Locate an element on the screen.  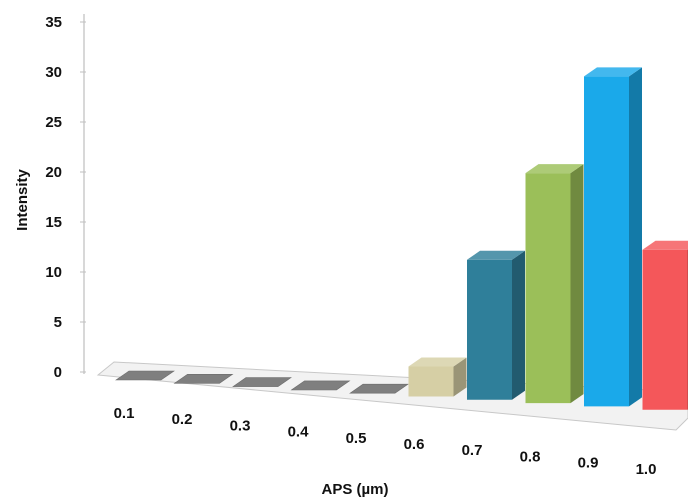
x-tick-label: 0.7 is located at coordinates (472, 450).